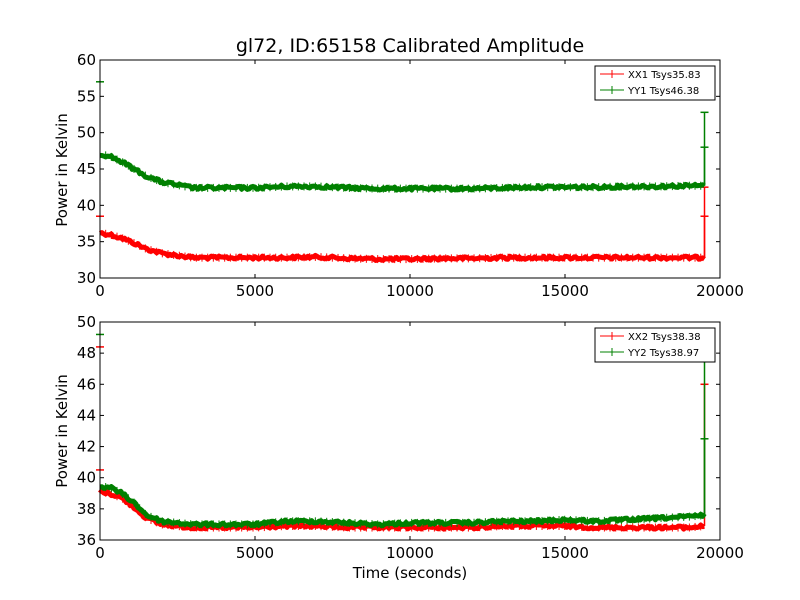 The image size is (800, 600). Describe the element at coordinates (86, 60) in the screenshot. I see `top-y-tick-label-6: 60` at that location.